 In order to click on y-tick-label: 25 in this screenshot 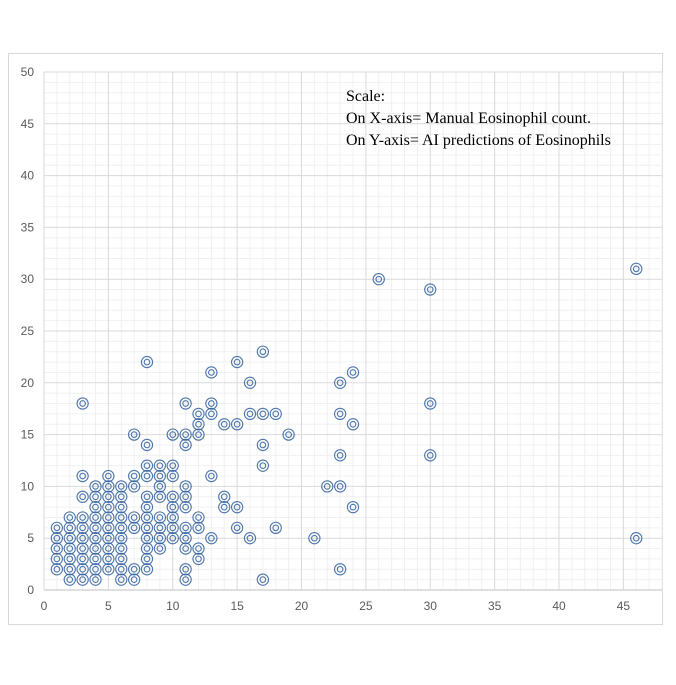, I will do `click(28, 331)`.